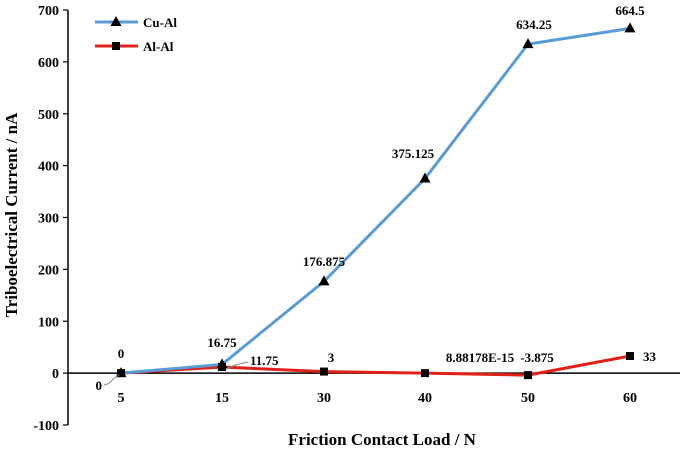 This screenshot has height=450, width=685. What do you see at coordinates (55, 374) in the screenshot?
I see `y-tick-label: 0` at bounding box center [55, 374].